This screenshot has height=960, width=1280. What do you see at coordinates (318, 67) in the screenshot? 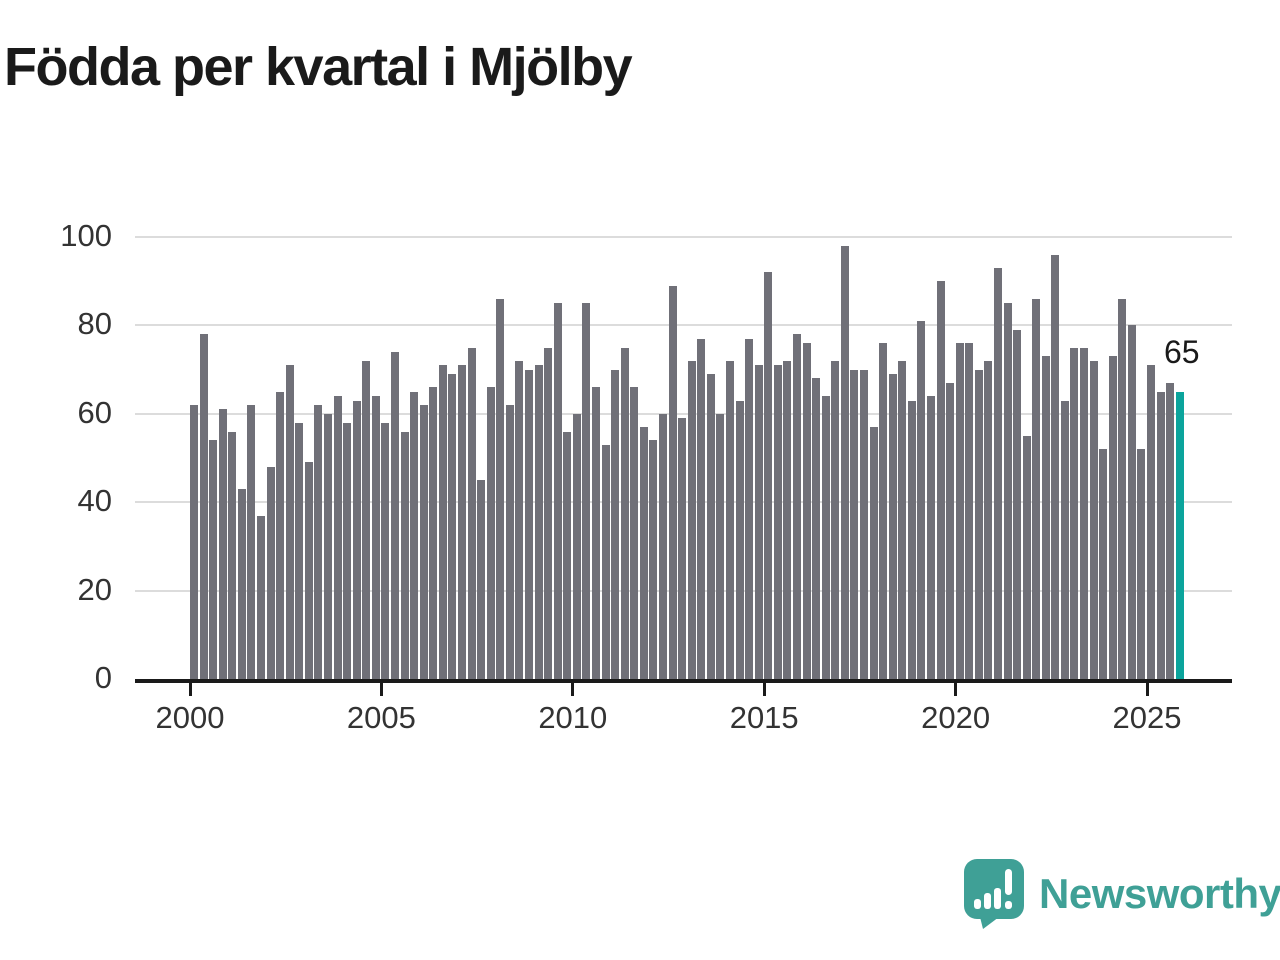
I see `chart-title: Födda per kvartal i Mjölby` at bounding box center [318, 67].